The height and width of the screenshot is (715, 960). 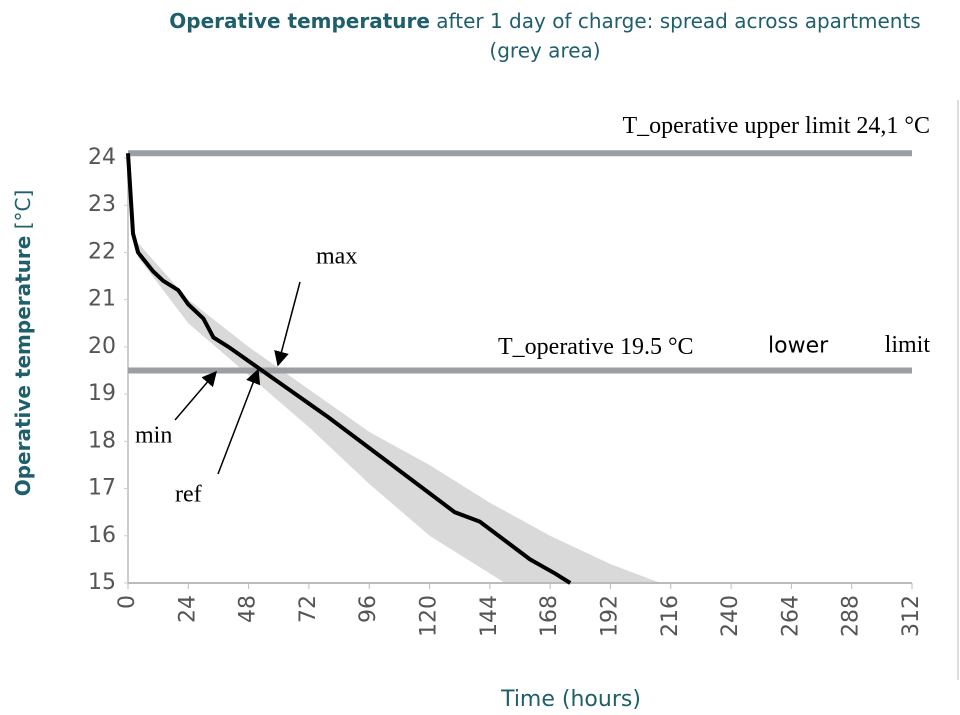 I want to click on x-tick-label: 96, so click(x=368, y=609).